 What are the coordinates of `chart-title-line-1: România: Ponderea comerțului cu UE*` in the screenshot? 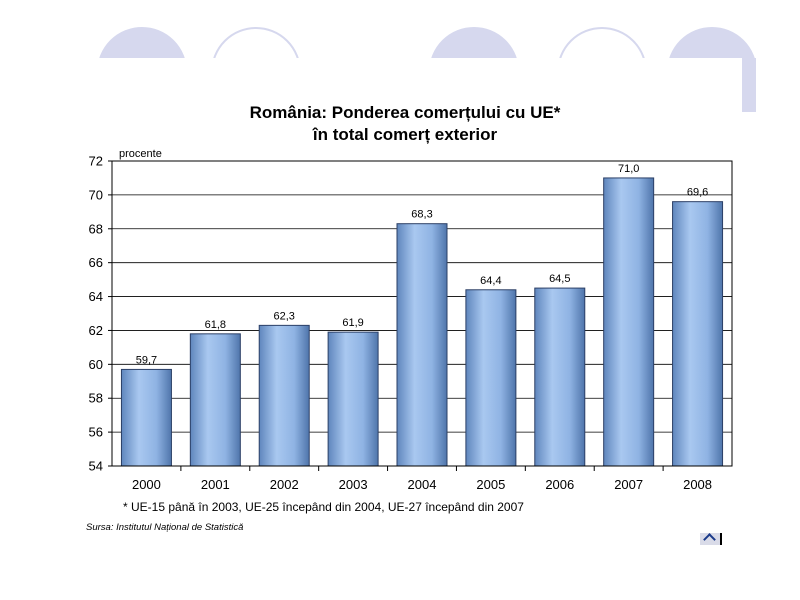 It's located at (405, 112).